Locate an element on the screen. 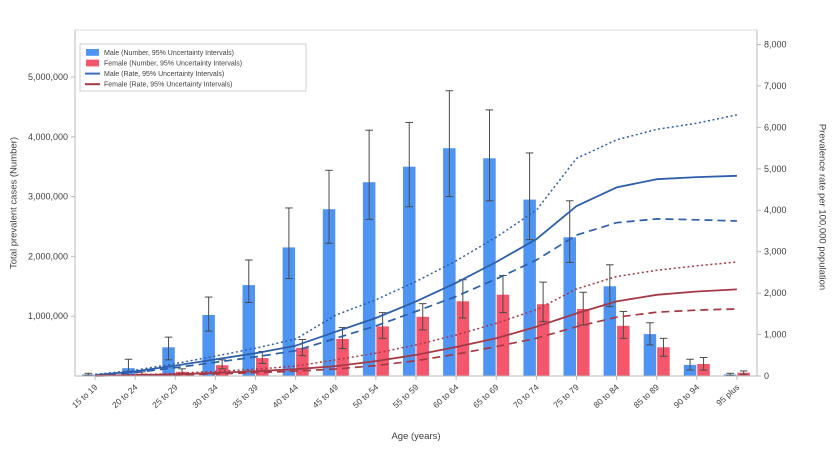 This screenshot has height=460, width=840. x-tick-label: 95 plus is located at coordinates (727, 395).